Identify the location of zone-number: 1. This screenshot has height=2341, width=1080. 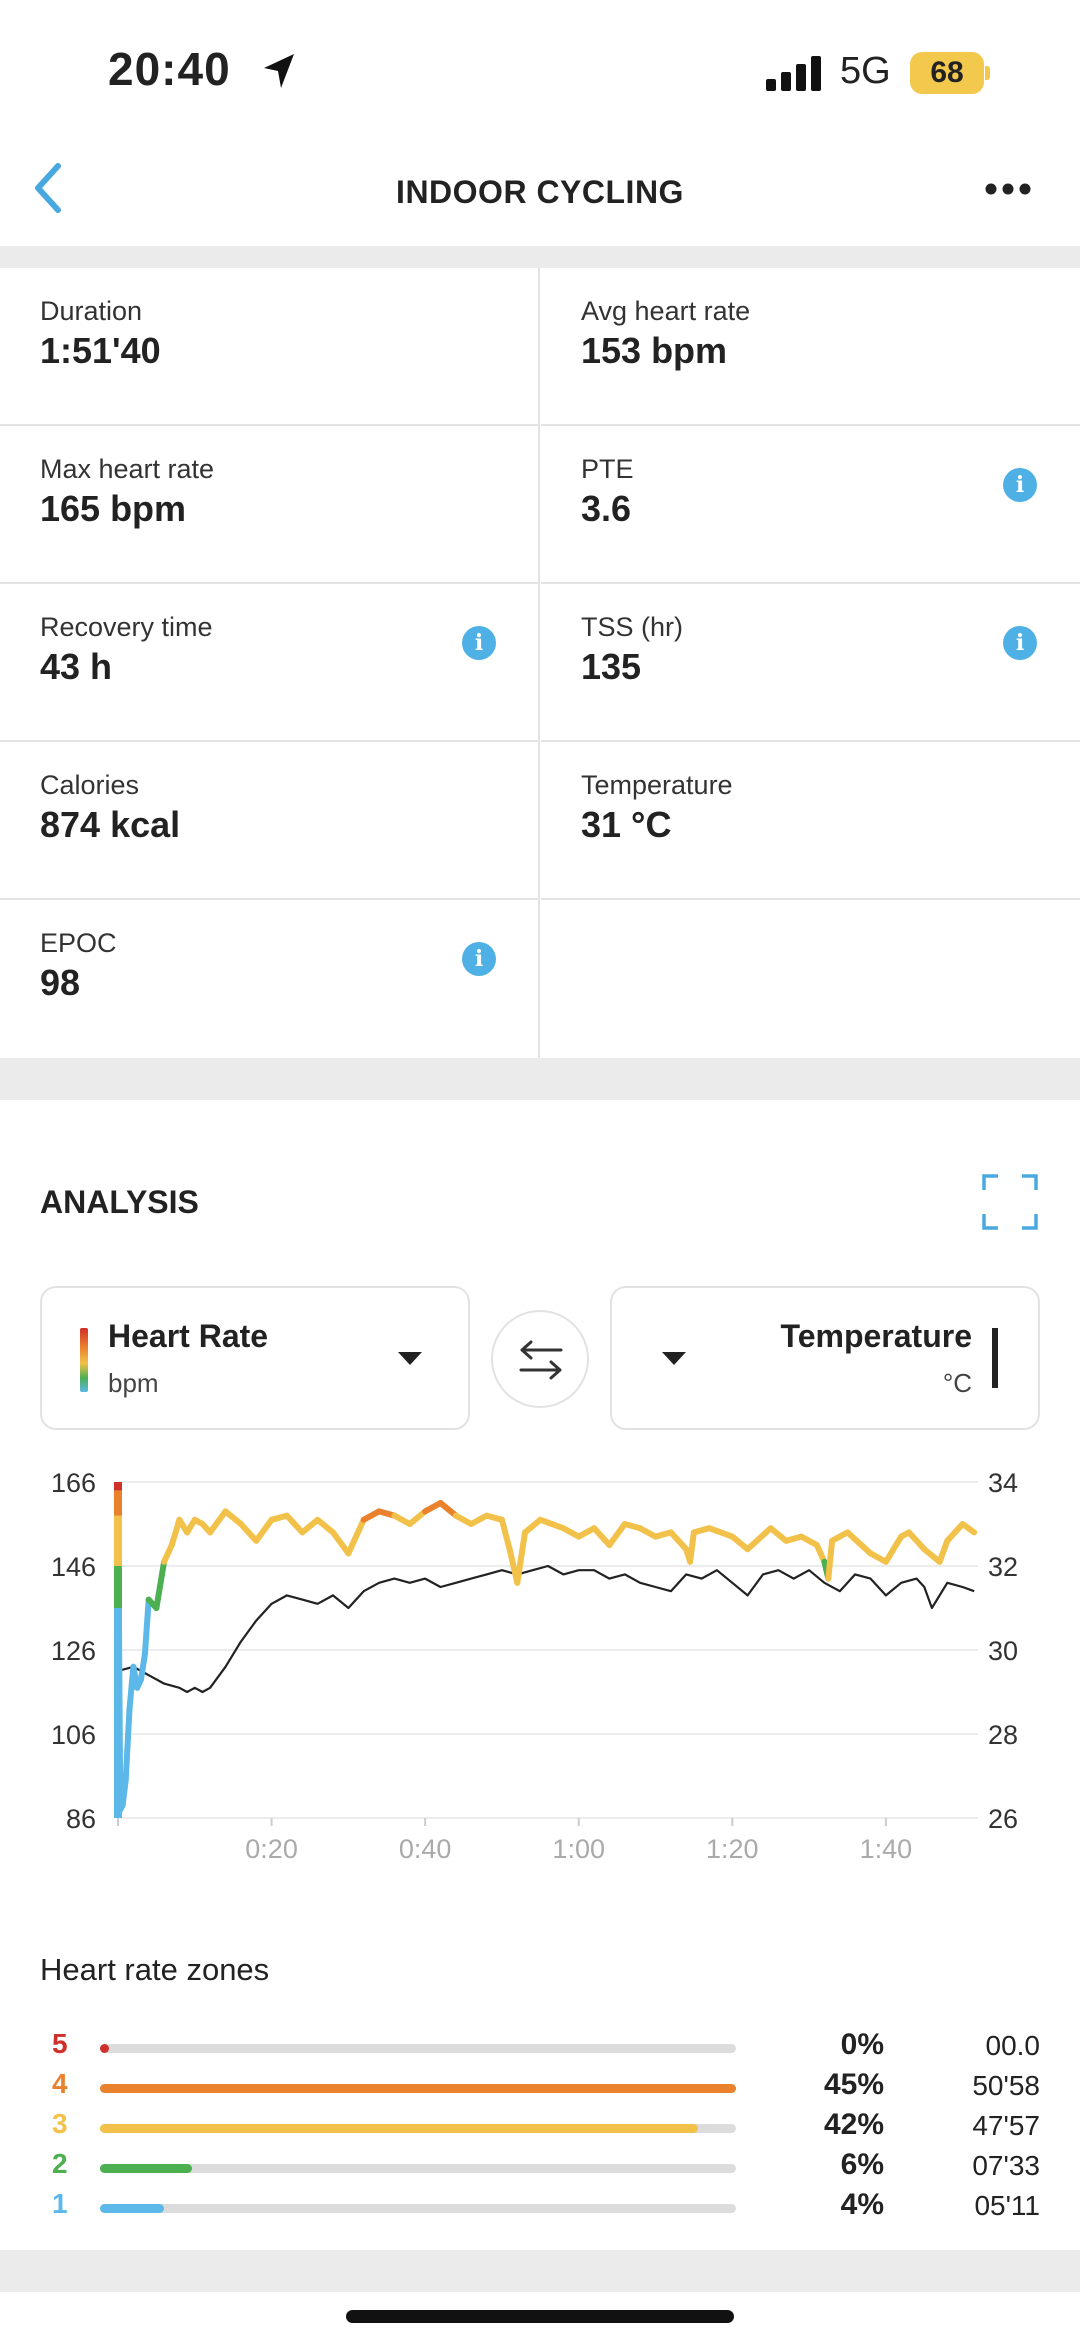
(60, 2203).